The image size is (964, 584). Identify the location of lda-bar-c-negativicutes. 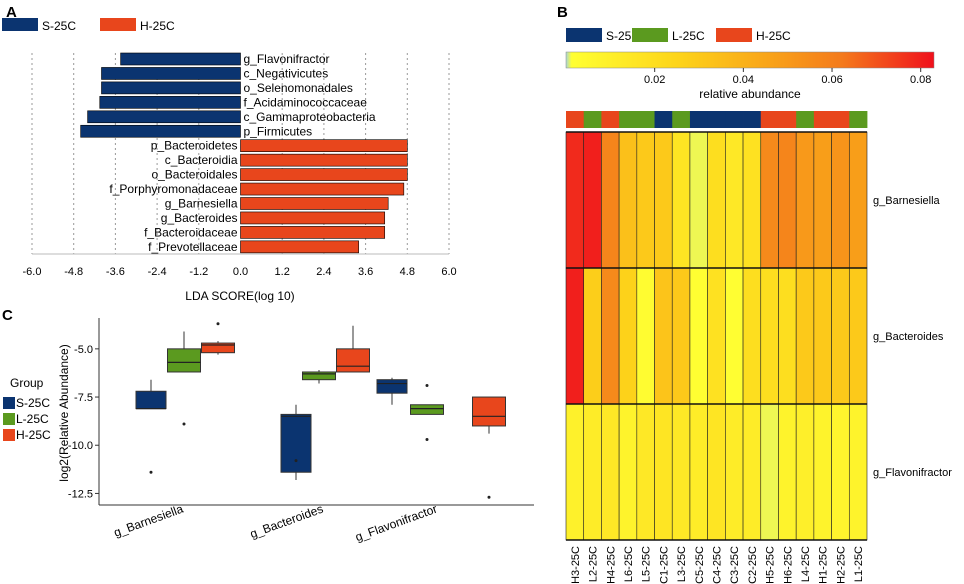
(171, 73).